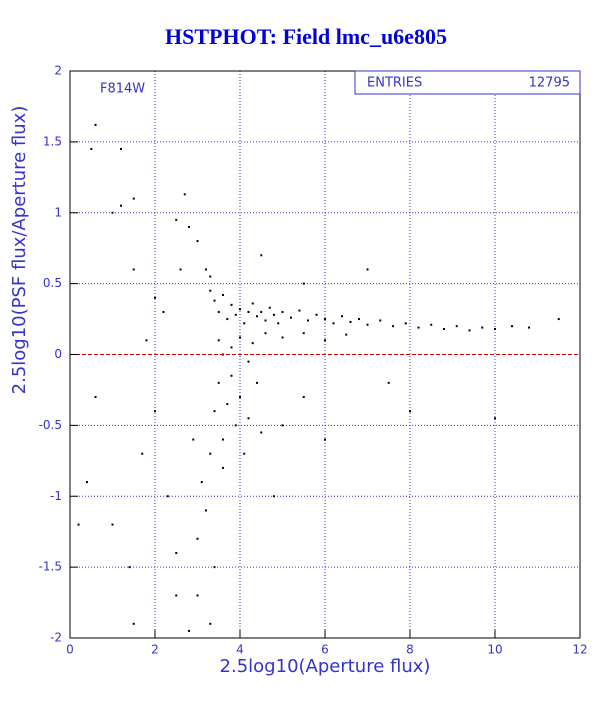 The width and height of the screenshot is (612, 709). I want to click on x-tick-label: 2, so click(155, 650).